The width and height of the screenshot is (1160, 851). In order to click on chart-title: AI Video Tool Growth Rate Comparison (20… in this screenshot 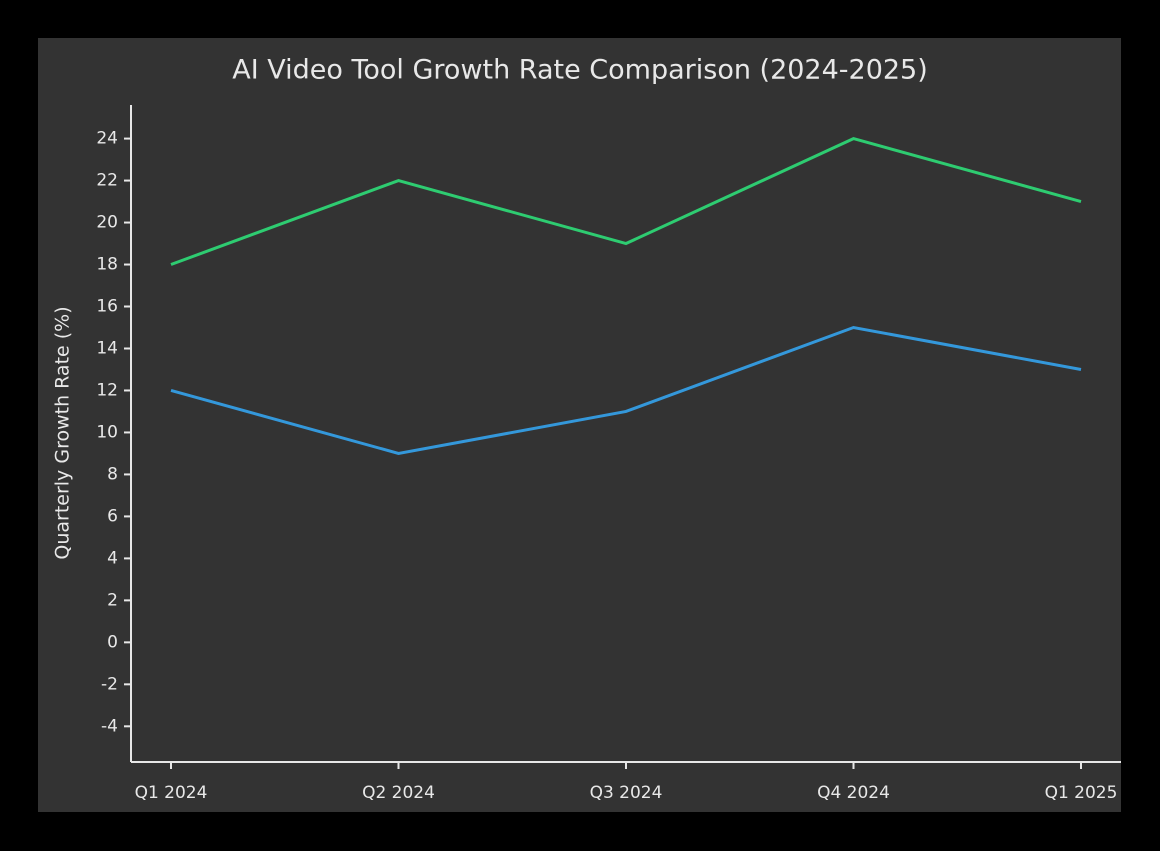, I will do `click(580, 70)`.